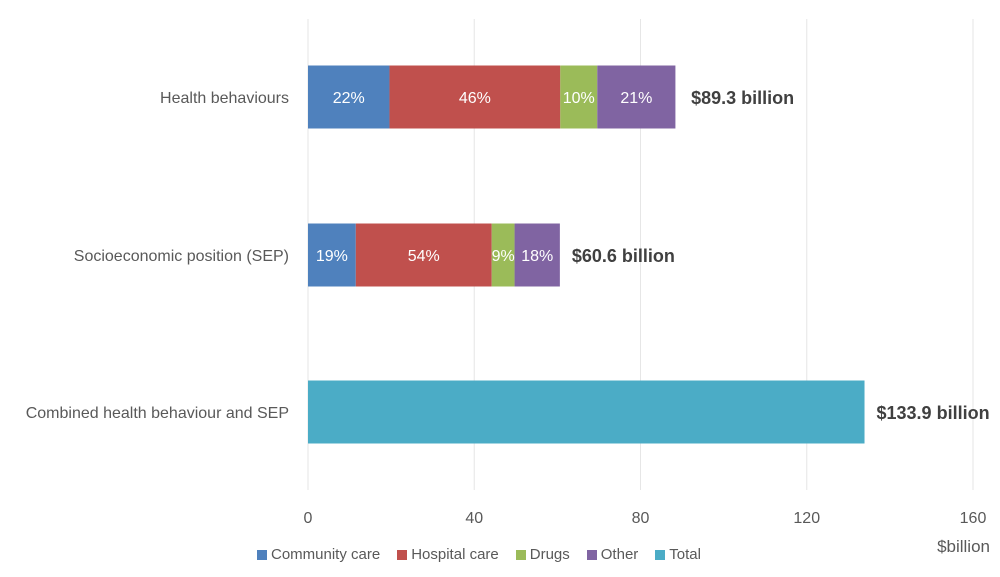 The image size is (1000, 577). I want to click on legend-item: Other, so click(612, 554).